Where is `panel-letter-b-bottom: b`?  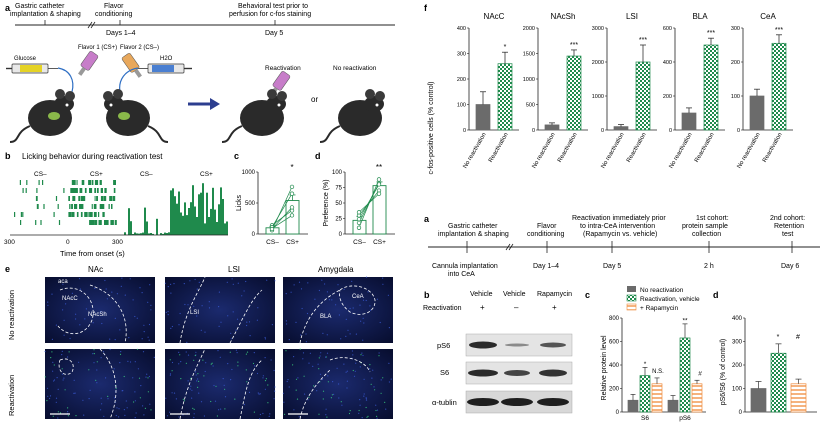 panel-letter-b-bottom: b is located at coordinates (427, 295).